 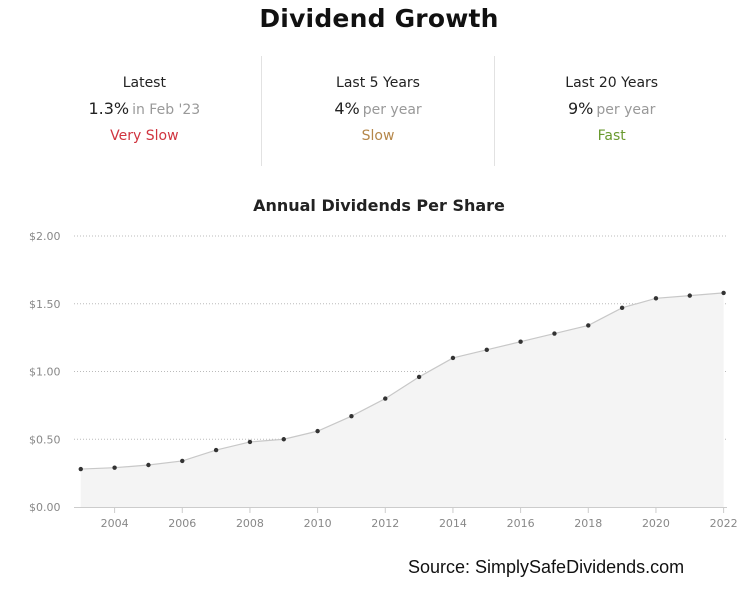 I want to click on stat-label: Last 5 Years, so click(x=378, y=83).